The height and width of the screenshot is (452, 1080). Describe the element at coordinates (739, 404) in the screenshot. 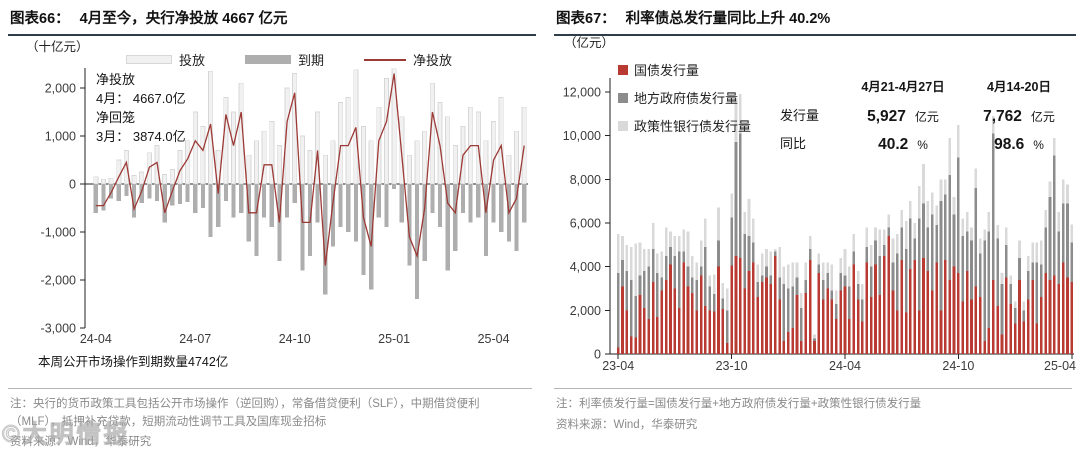

I see `right-note: 注：利率债发行量=国债发行量+地方政府债发行量+政策性银行债发行量` at that location.